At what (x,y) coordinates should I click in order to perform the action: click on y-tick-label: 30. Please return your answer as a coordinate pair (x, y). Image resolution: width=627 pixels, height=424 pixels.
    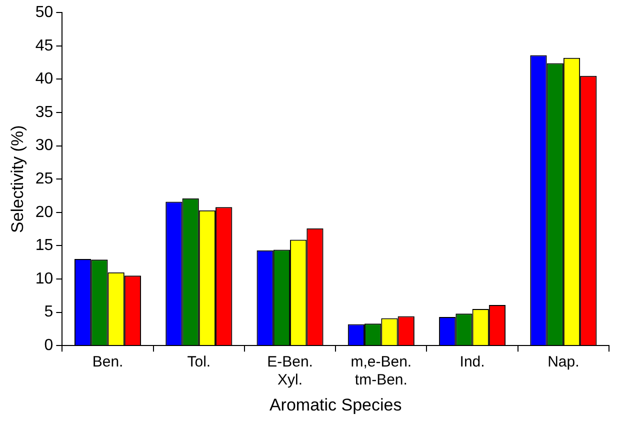
    Looking at the image, I should click on (44, 145).